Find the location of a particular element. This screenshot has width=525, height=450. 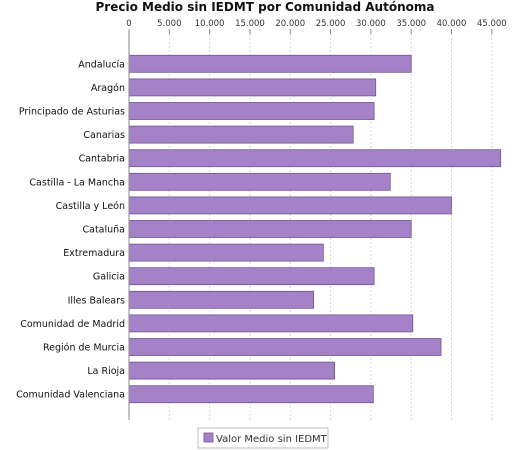

category-label: La Rioja is located at coordinates (106, 371).